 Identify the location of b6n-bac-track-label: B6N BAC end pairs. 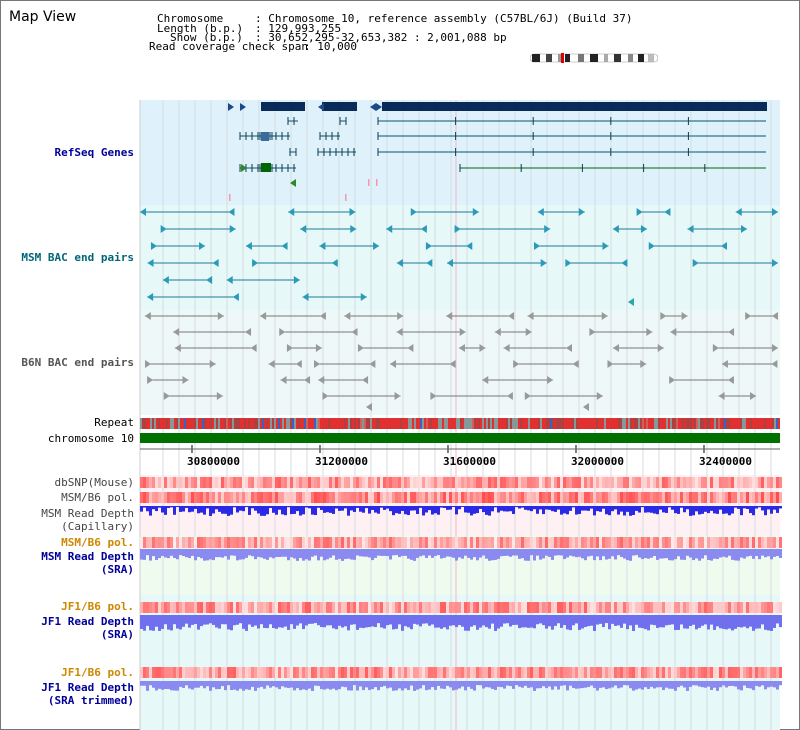
(77, 362).